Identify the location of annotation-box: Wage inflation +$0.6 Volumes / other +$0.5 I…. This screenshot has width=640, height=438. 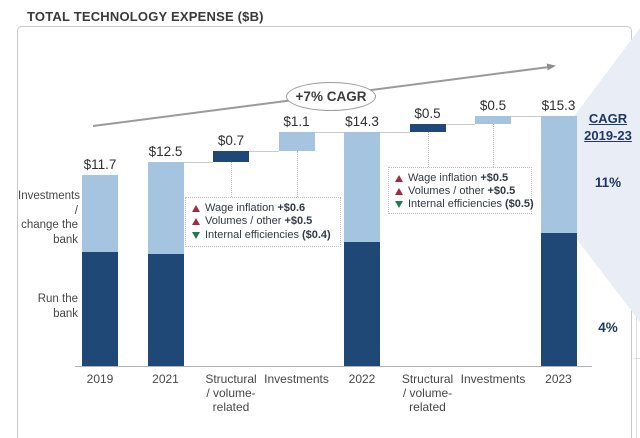
(263, 222).